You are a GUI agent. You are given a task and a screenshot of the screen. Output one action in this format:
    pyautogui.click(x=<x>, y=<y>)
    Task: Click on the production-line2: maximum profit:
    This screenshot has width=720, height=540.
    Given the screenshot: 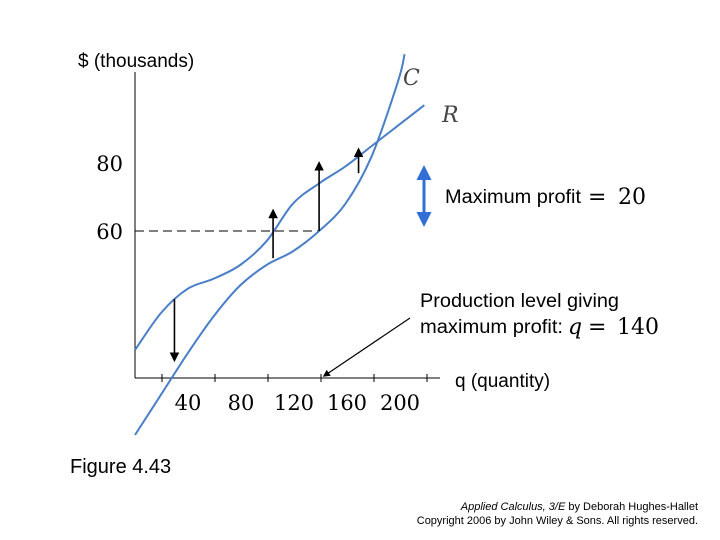 What is the action you would take?
    pyautogui.click(x=491, y=327)
    